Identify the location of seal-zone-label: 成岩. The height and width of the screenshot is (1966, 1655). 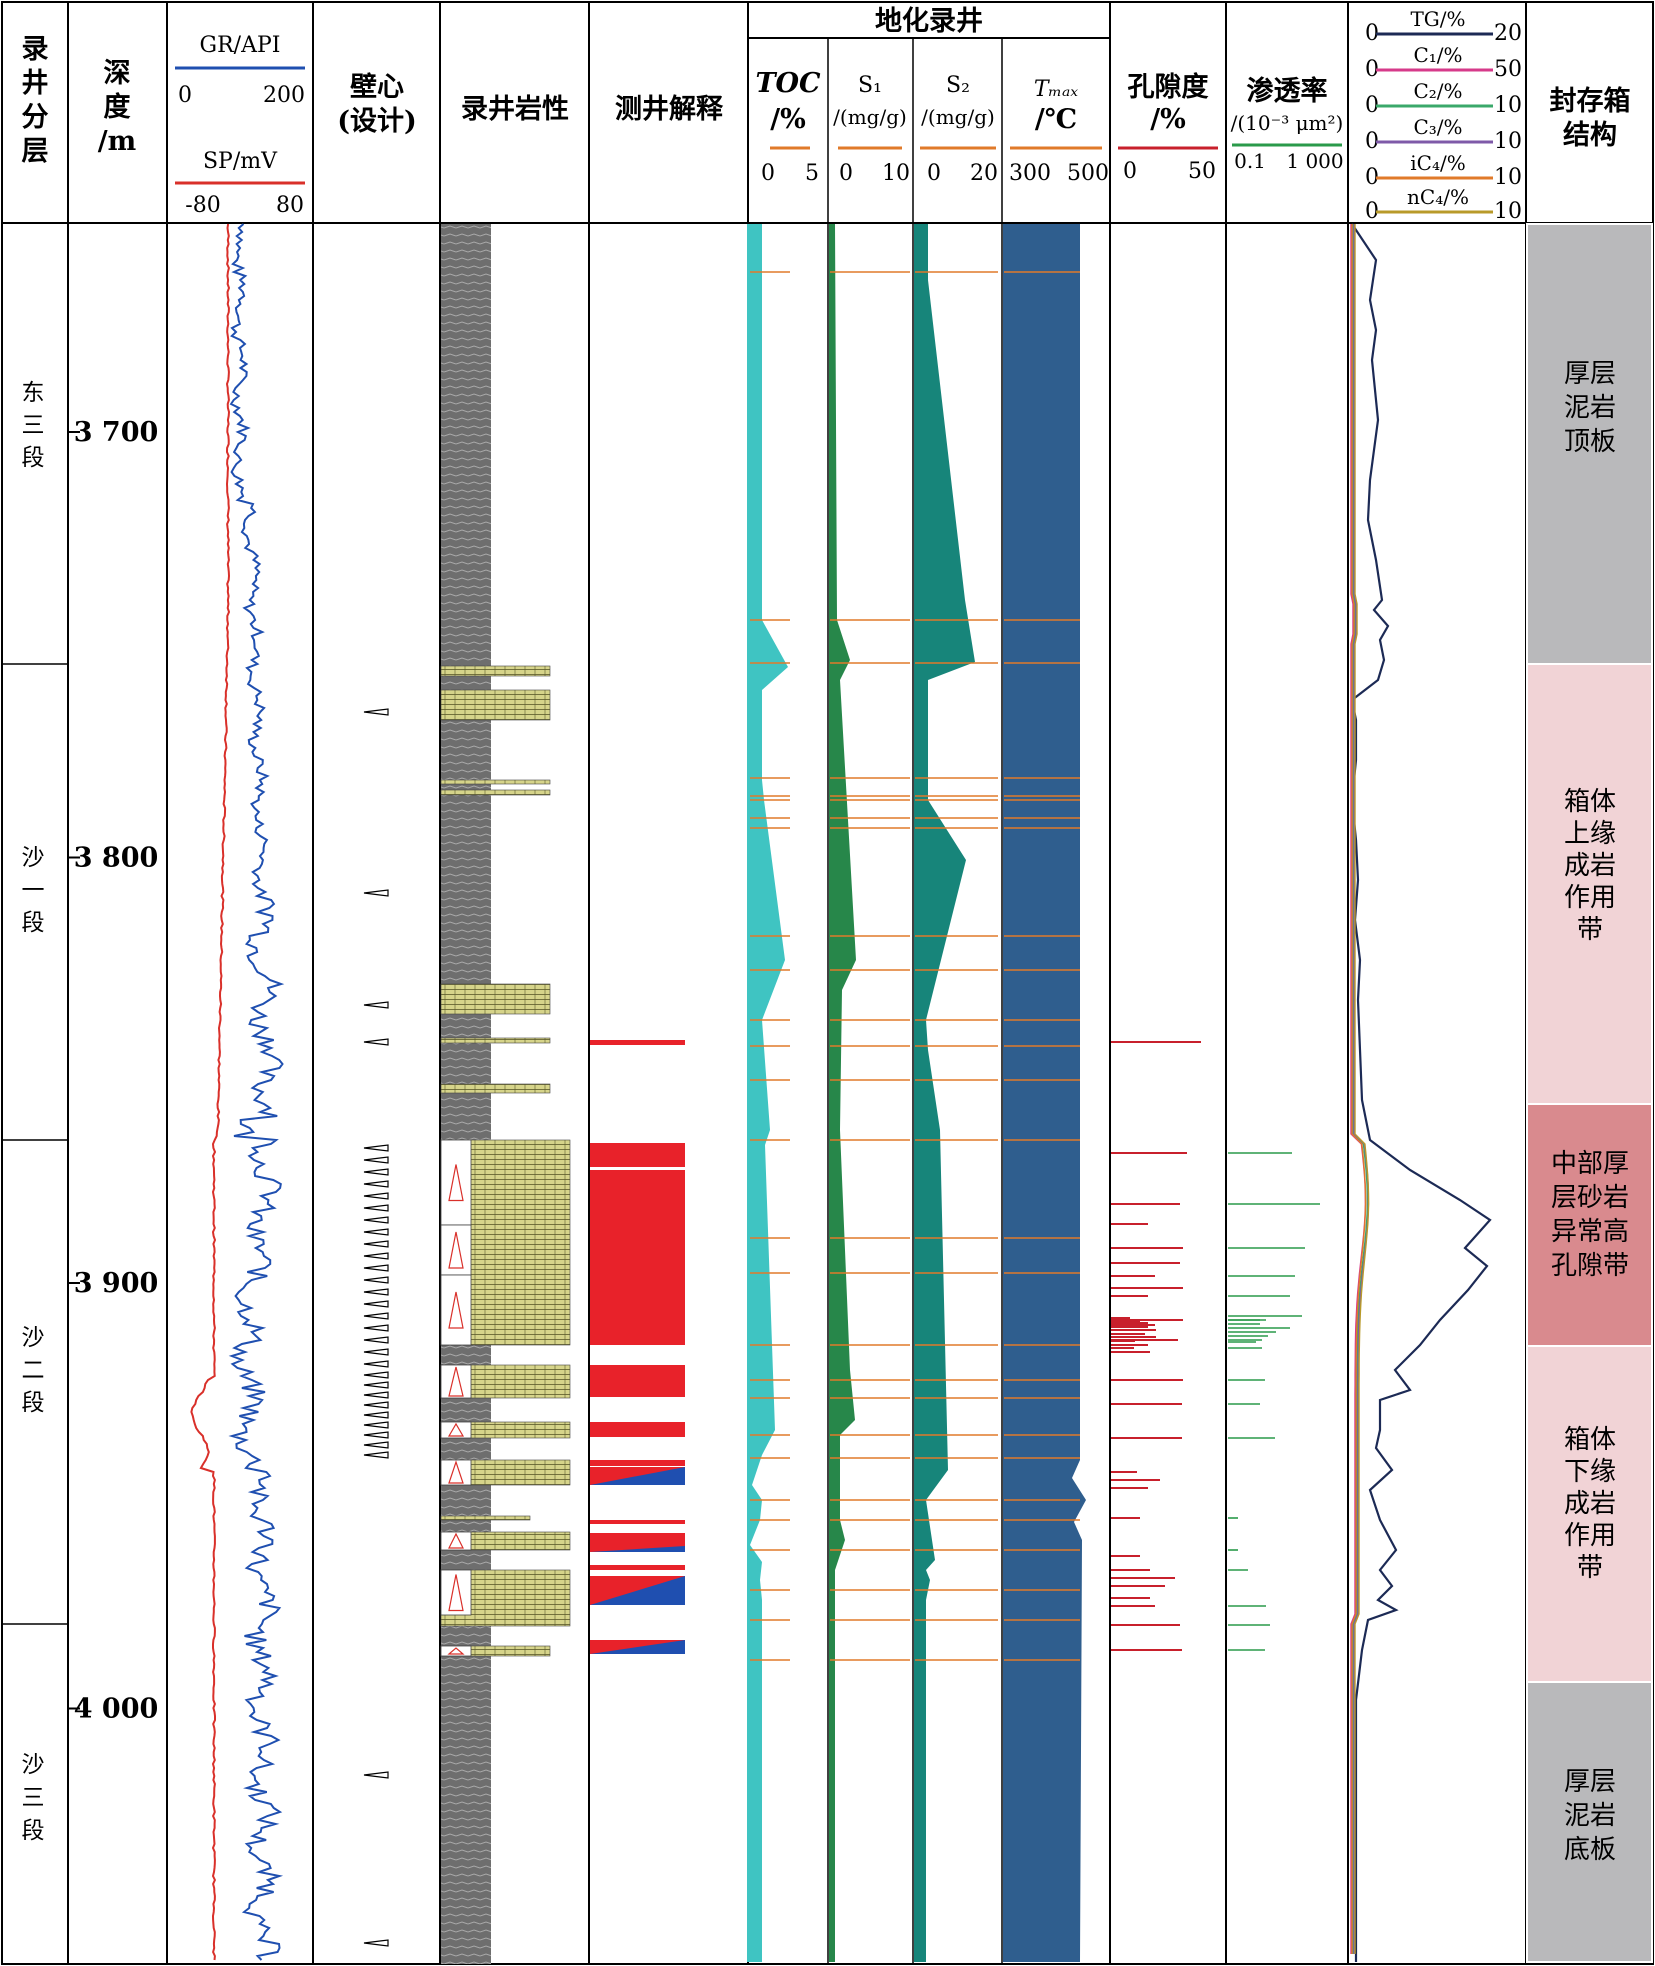
(1590, 1504).